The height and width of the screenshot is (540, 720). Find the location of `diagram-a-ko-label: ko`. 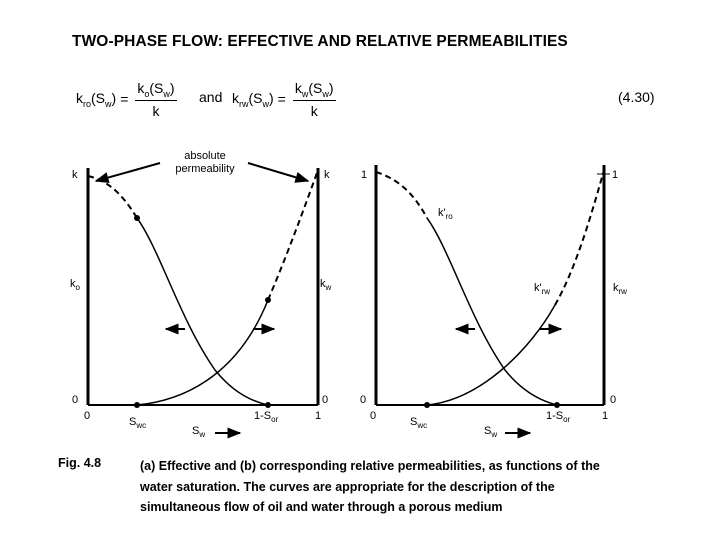

diagram-a-ko-label: ko is located at coordinates (75, 285).